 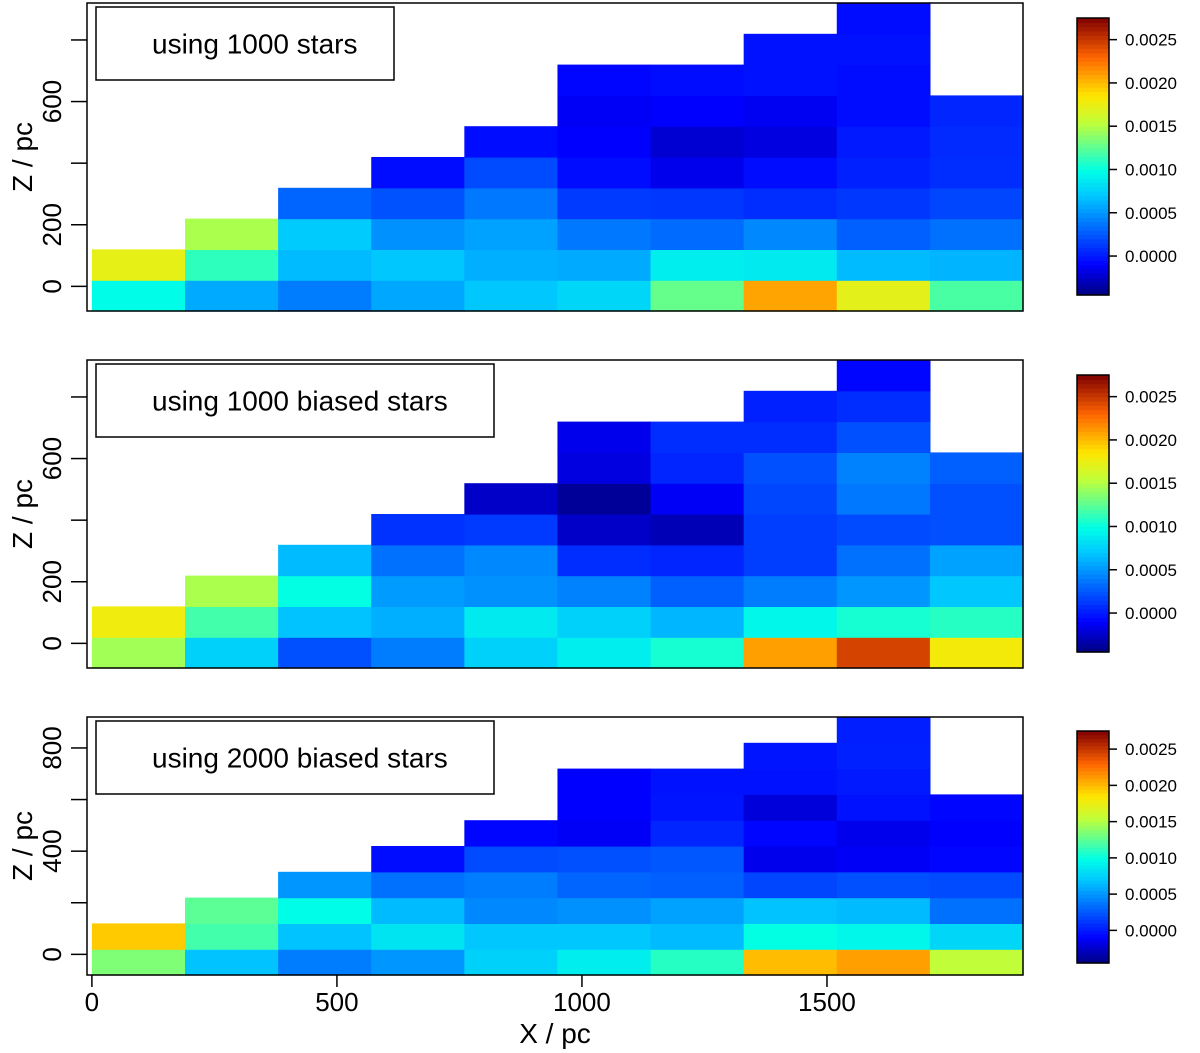 What do you see at coordinates (295, 757) in the screenshot?
I see `annotation-box` at bounding box center [295, 757].